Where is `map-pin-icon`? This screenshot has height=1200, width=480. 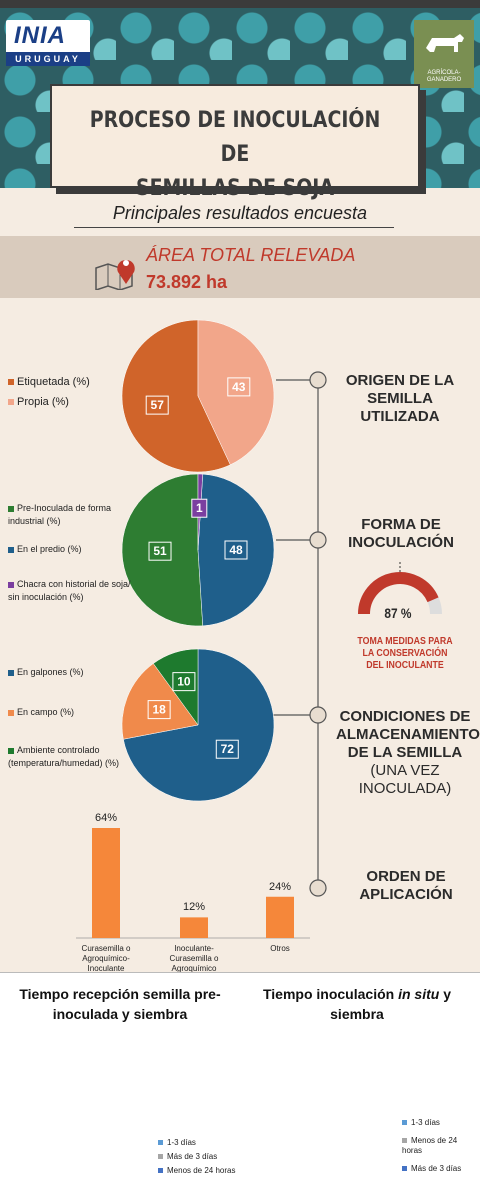
map-pin-icon is located at coordinates (115, 275).